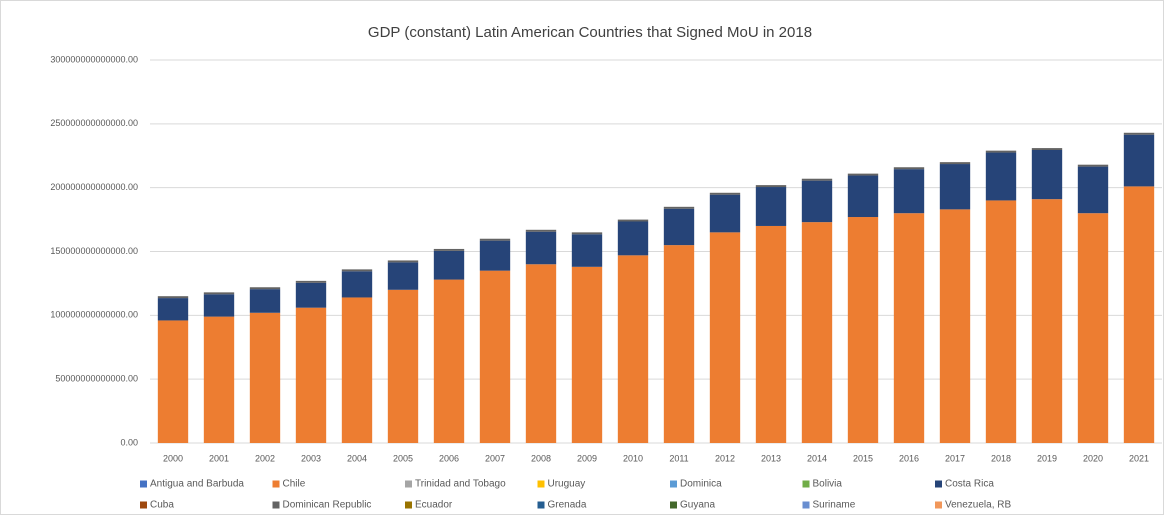 This screenshot has width=1164, height=515. What do you see at coordinates (94, 315) in the screenshot?
I see `y-tick-label: 100000000000000.00` at bounding box center [94, 315].